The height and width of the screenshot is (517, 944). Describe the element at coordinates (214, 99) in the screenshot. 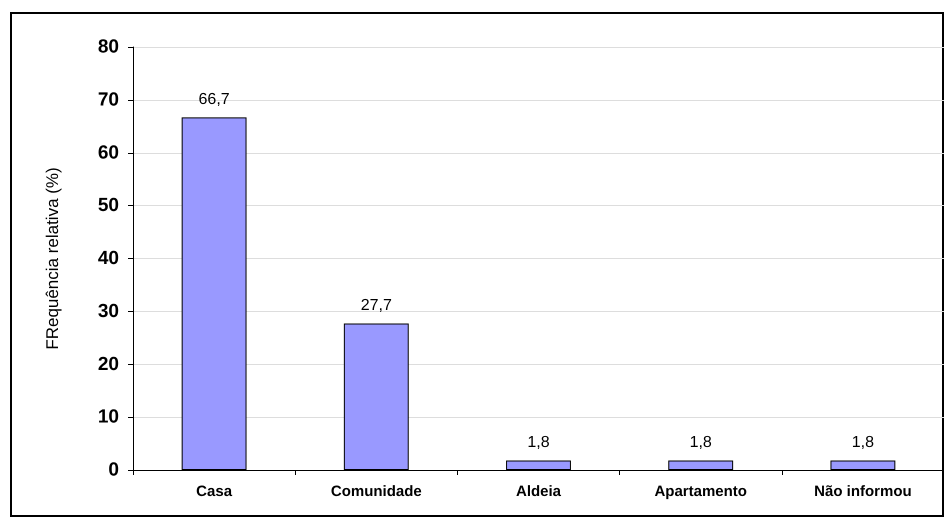

I see `data-label: 66,7` at that location.